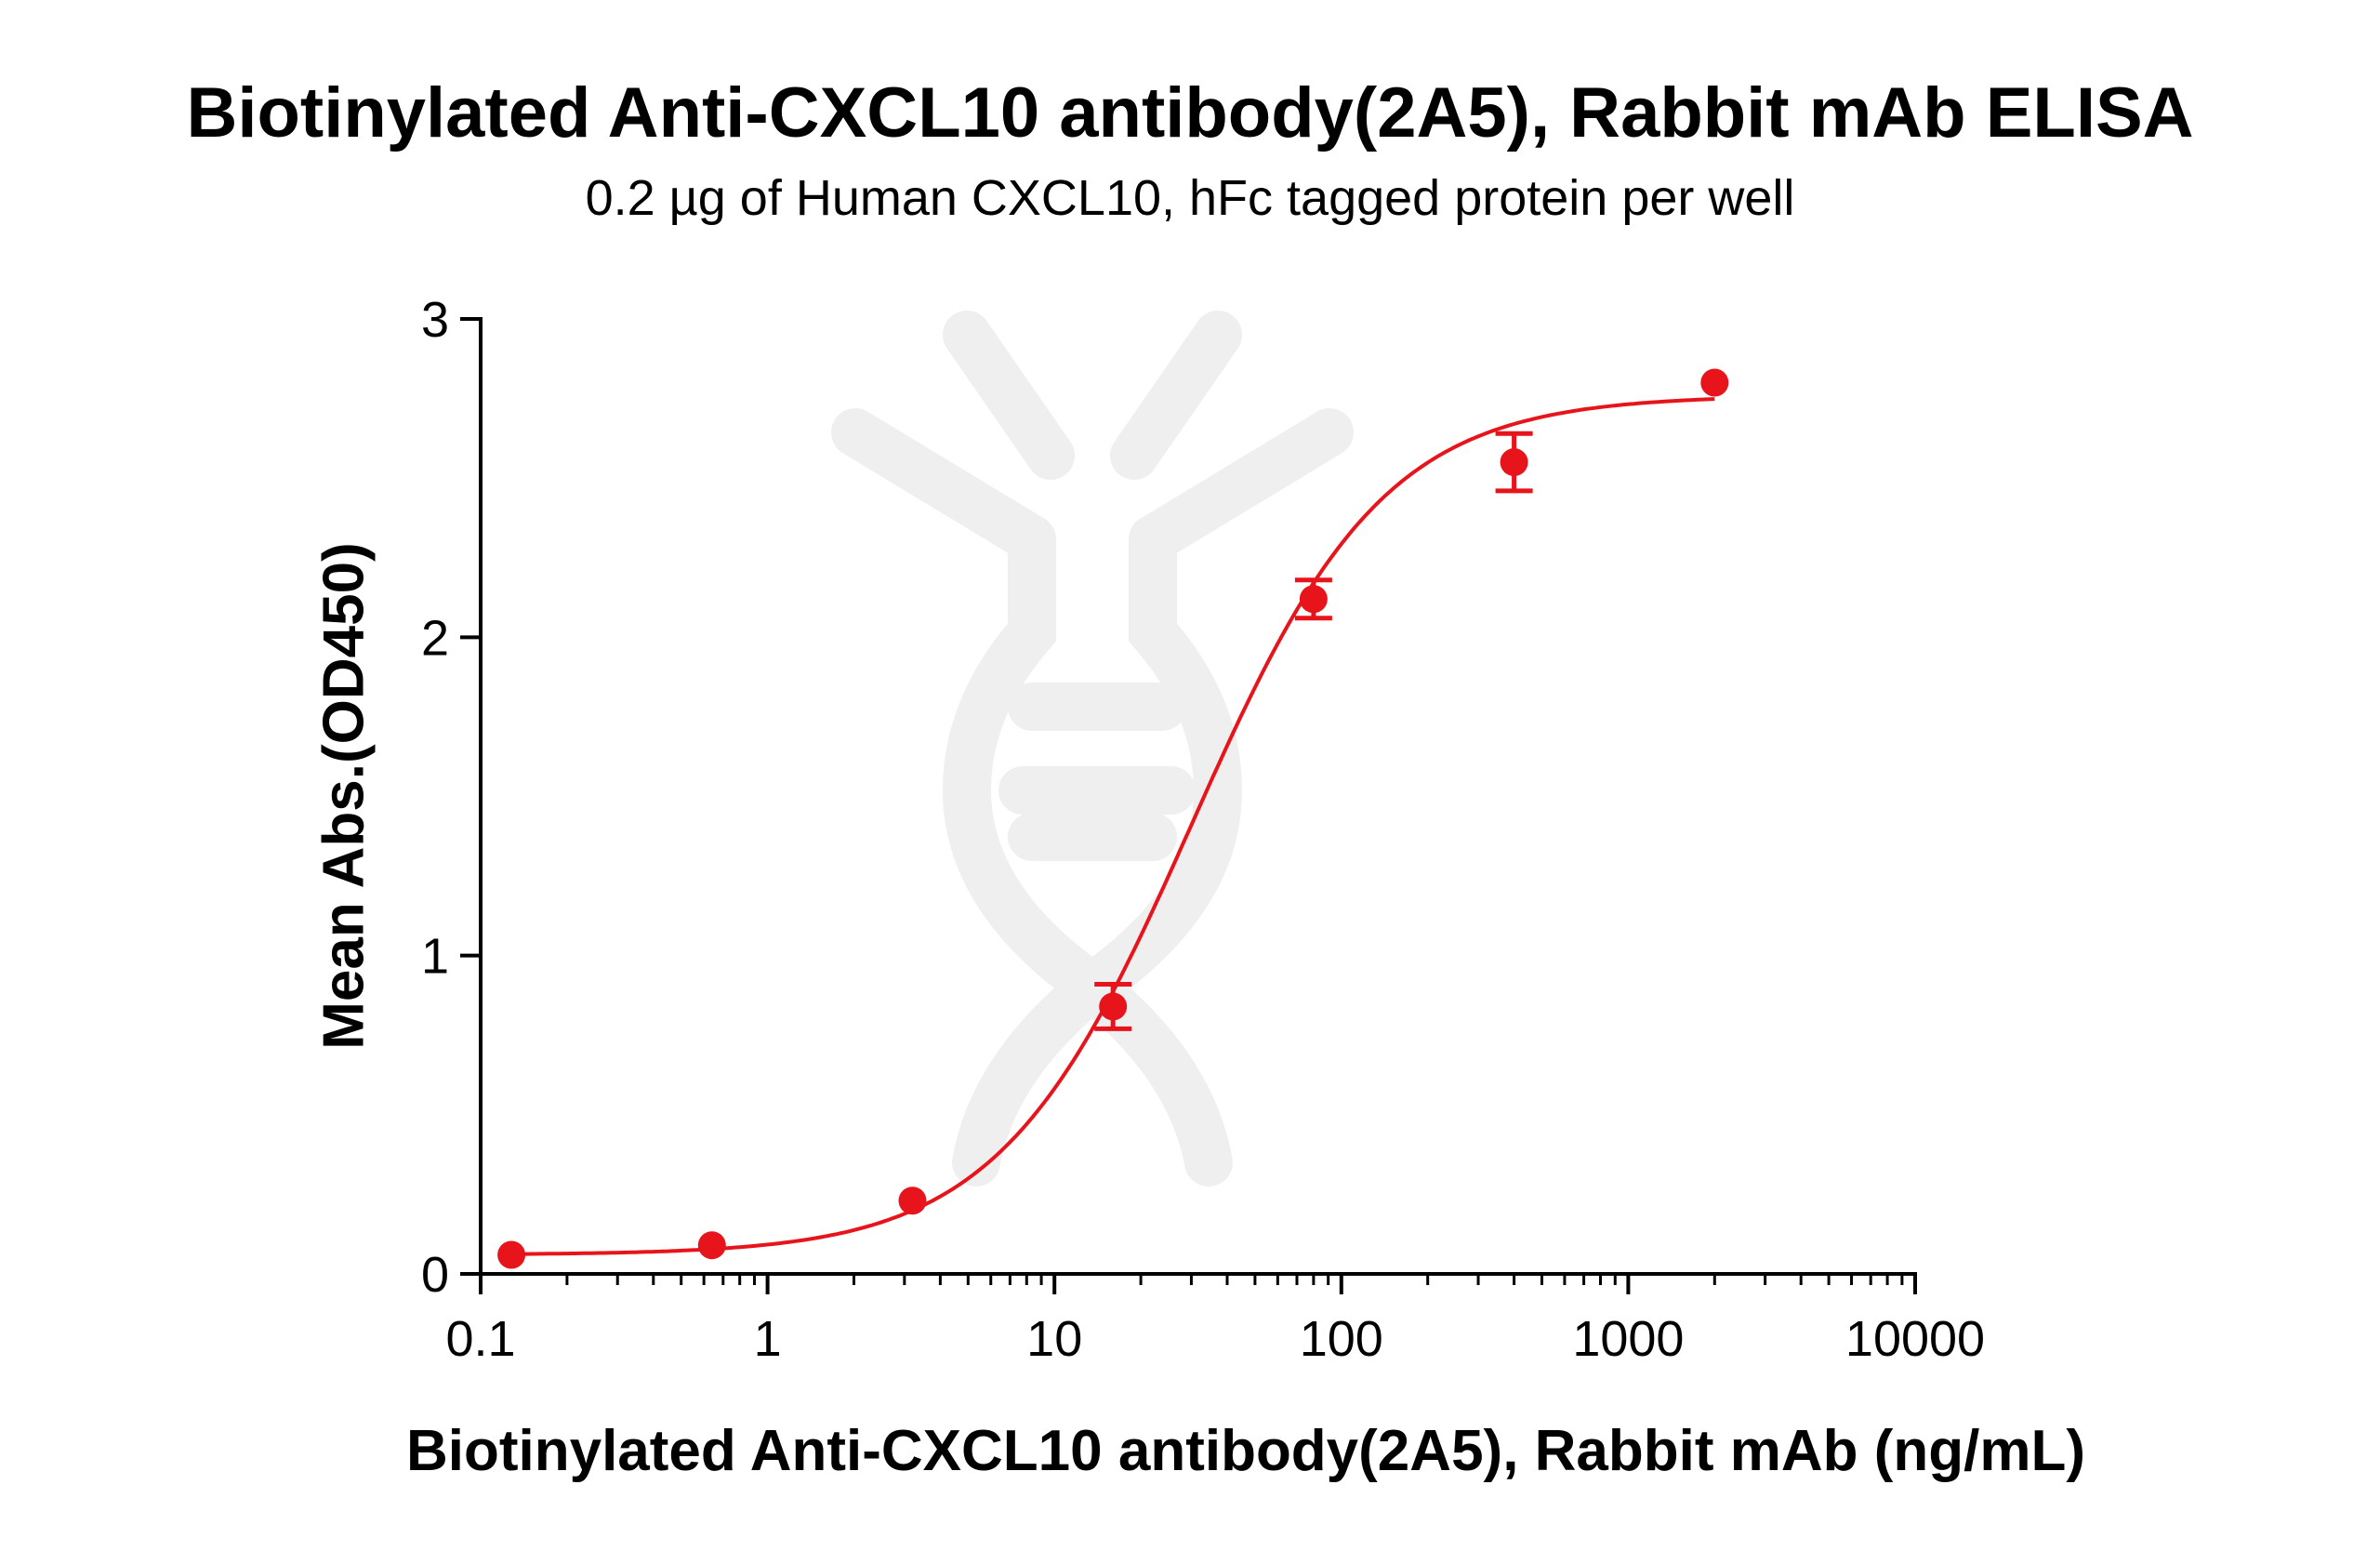 The width and height of the screenshot is (2380, 1551). I want to click on watermark-logo, so click(1092, 748).